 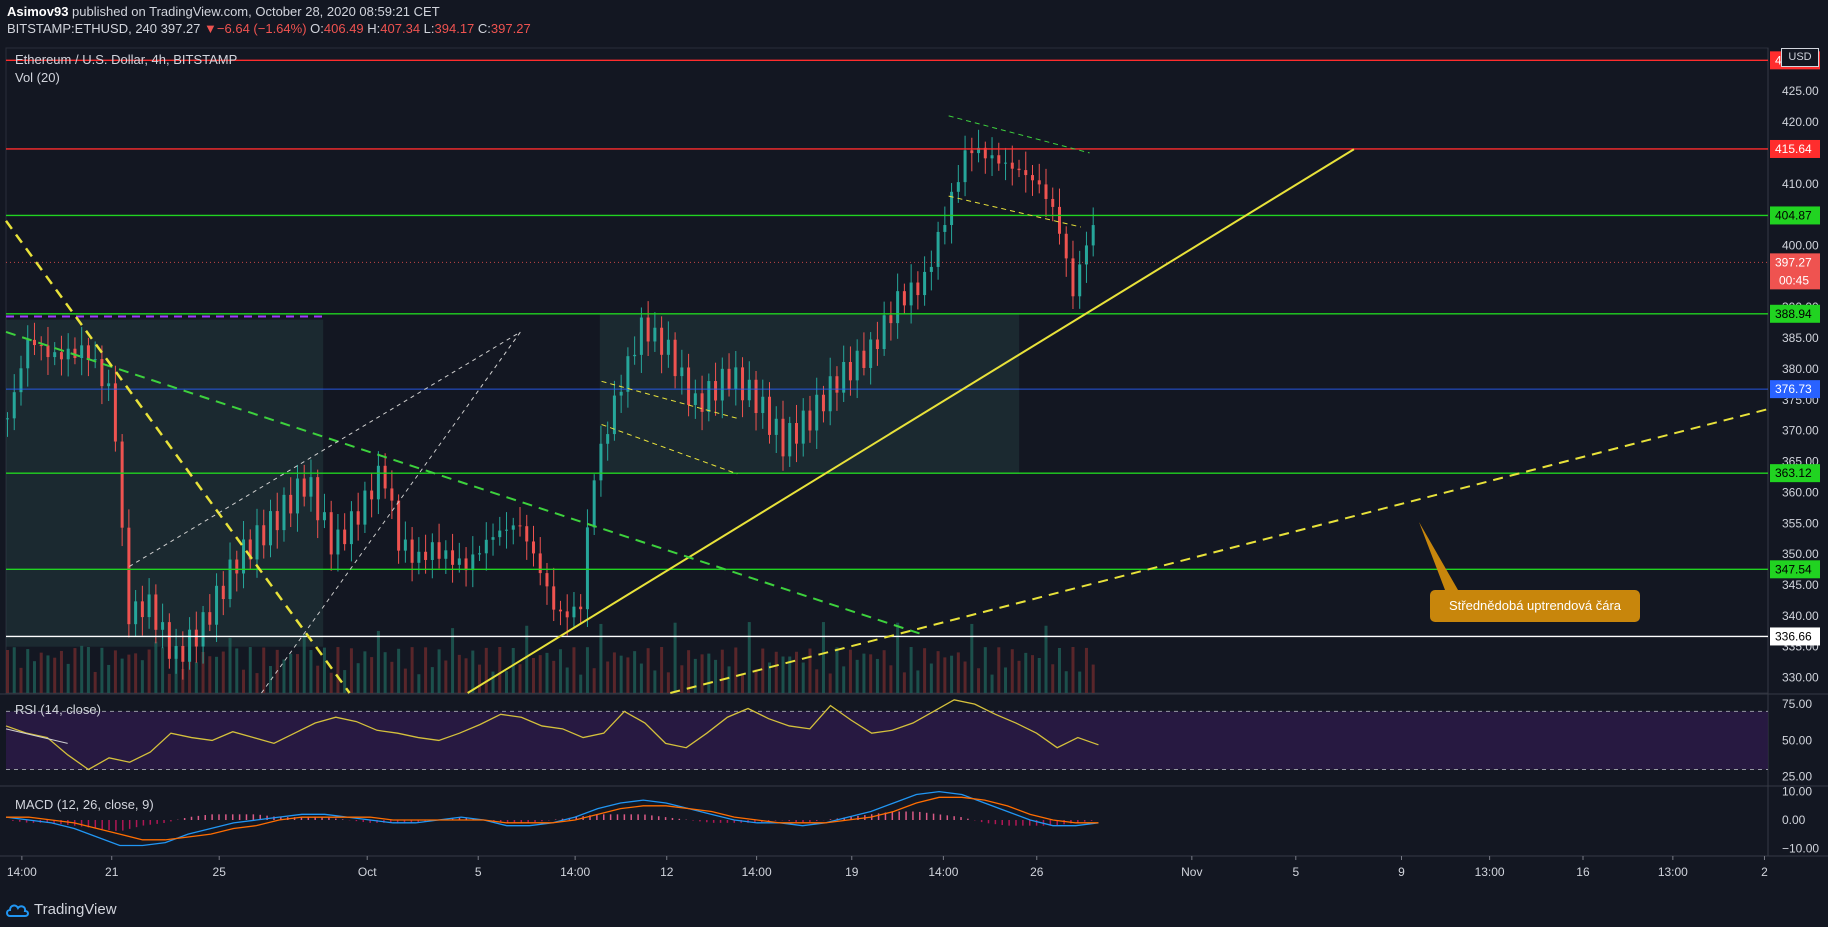 I want to click on trendline-annotation: Střednědobá uptrendová čára, so click(x=1535, y=606).